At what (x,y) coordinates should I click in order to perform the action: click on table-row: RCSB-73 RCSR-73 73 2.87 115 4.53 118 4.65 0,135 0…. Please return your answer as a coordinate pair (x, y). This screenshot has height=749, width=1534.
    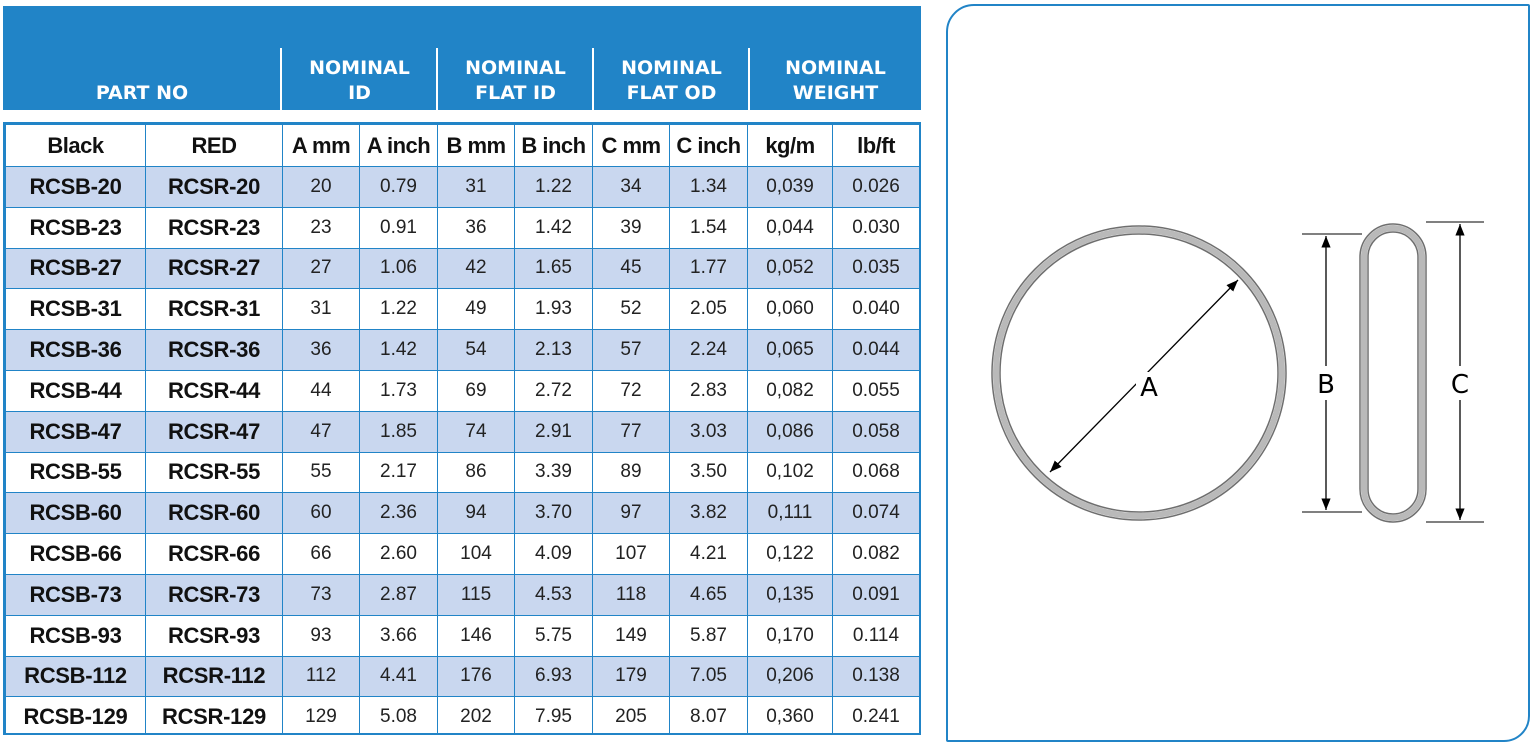
    Looking at the image, I should click on (462, 594).